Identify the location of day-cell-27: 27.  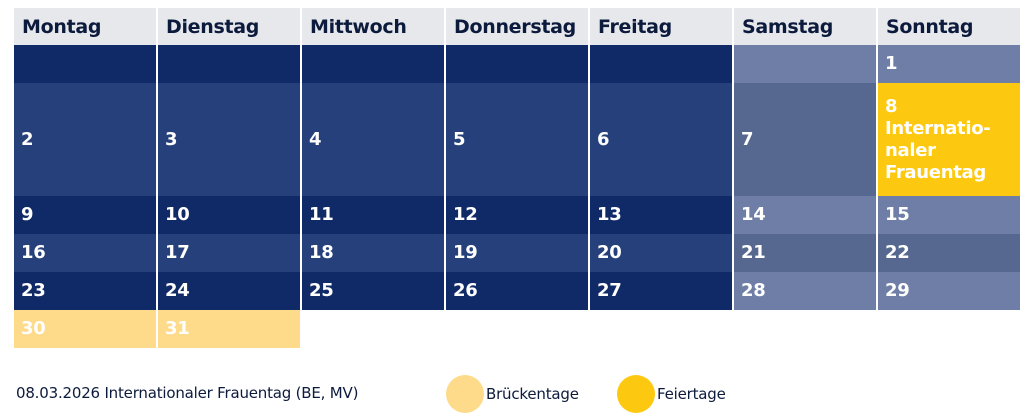
(661, 291).